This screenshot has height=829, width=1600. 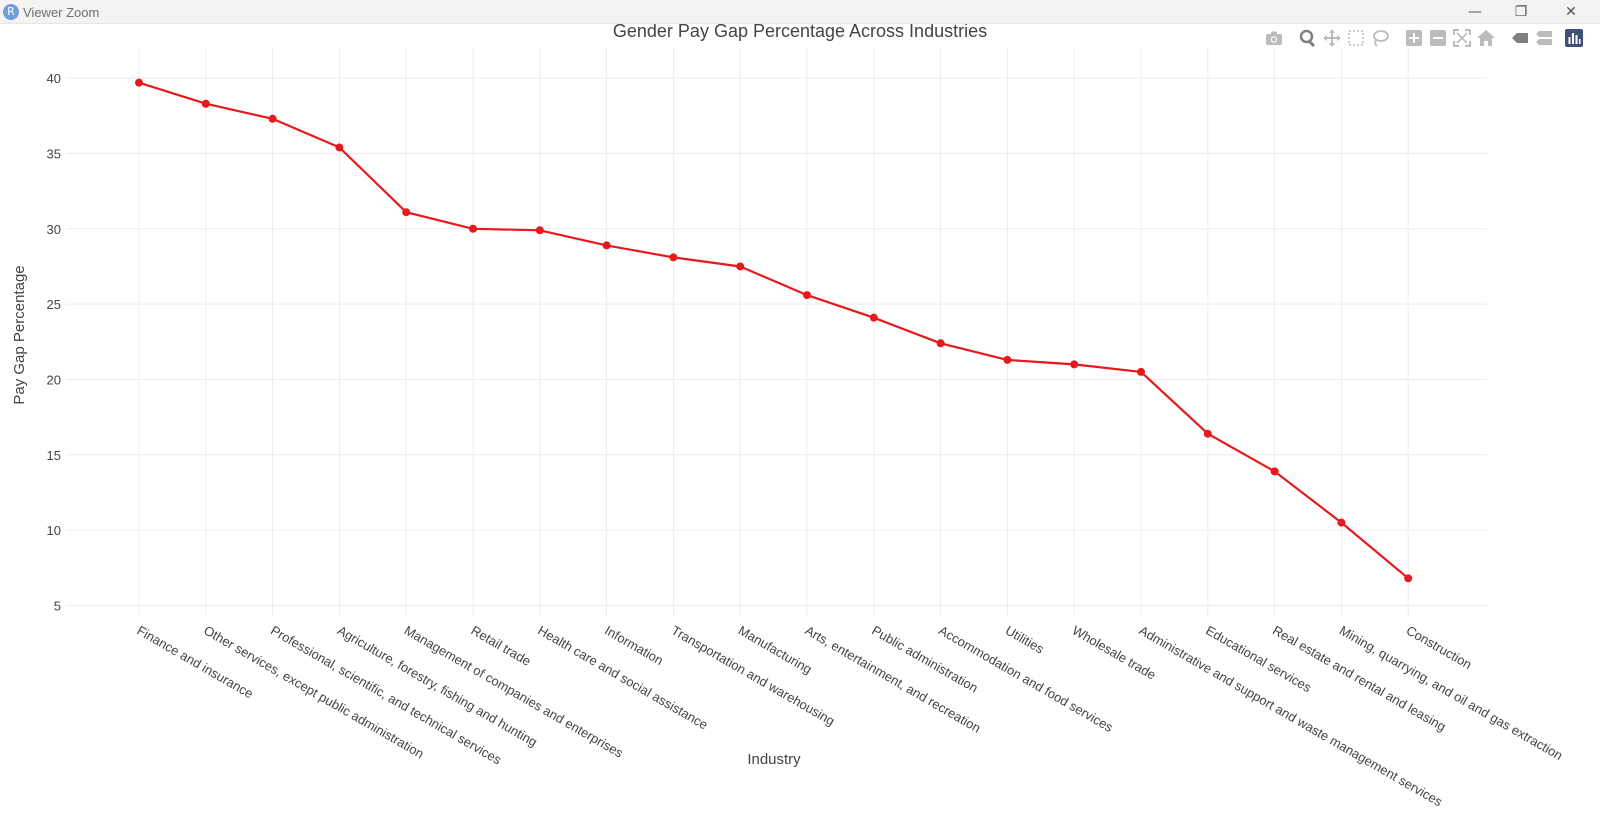 What do you see at coordinates (1308, 38) in the screenshot?
I see `zoom-icon` at bounding box center [1308, 38].